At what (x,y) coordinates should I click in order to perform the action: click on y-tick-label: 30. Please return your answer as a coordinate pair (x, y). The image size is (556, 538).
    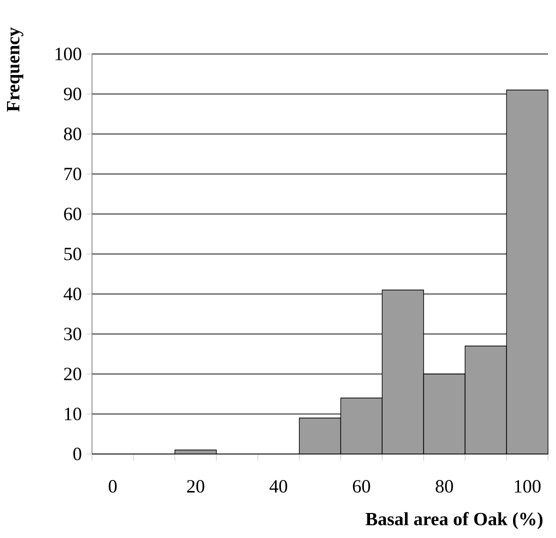
    Looking at the image, I should click on (73, 334).